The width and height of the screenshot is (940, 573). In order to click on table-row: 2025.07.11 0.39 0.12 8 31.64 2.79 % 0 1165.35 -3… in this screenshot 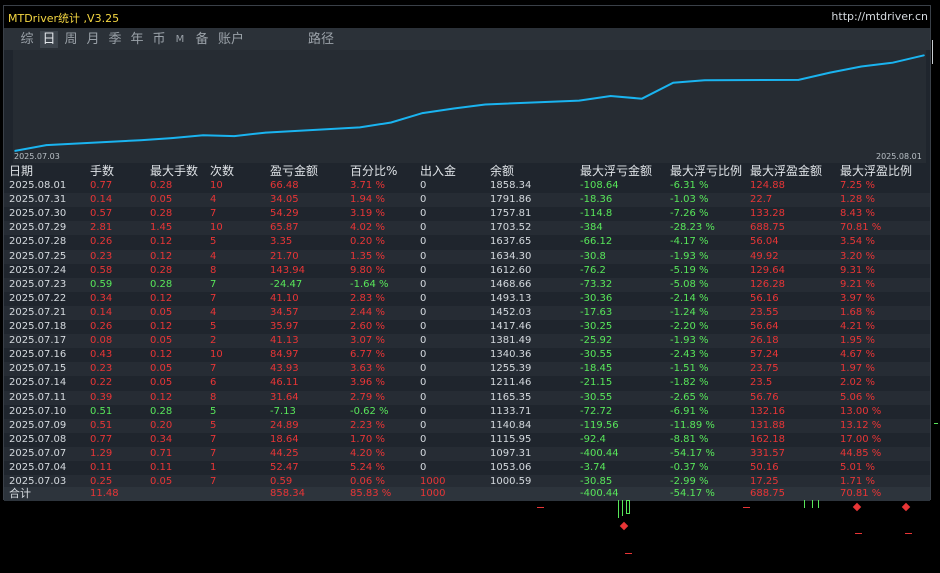, I will do `click(467, 397)`.